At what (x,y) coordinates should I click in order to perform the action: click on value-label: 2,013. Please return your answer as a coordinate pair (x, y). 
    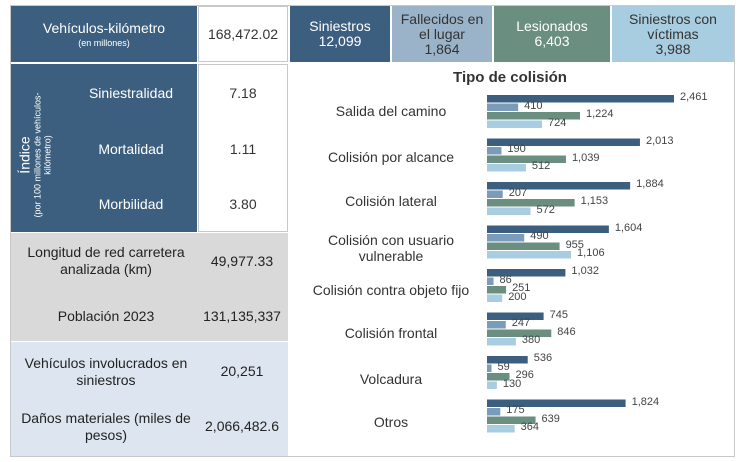
    Looking at the image, I should click on (659, 140).